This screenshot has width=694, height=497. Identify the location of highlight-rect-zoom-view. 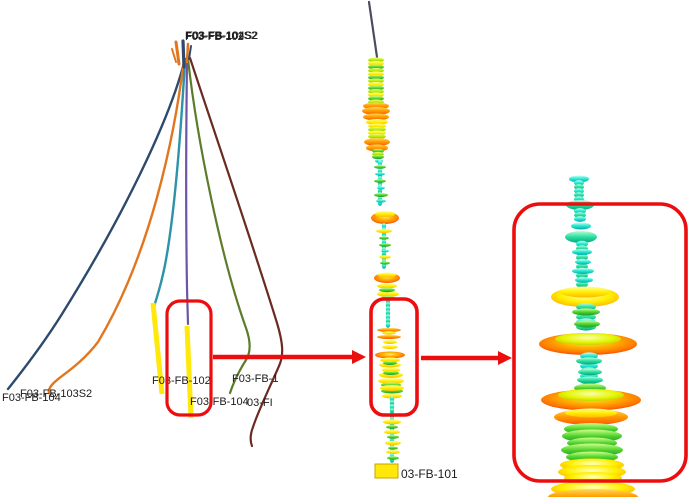
(600, 342).